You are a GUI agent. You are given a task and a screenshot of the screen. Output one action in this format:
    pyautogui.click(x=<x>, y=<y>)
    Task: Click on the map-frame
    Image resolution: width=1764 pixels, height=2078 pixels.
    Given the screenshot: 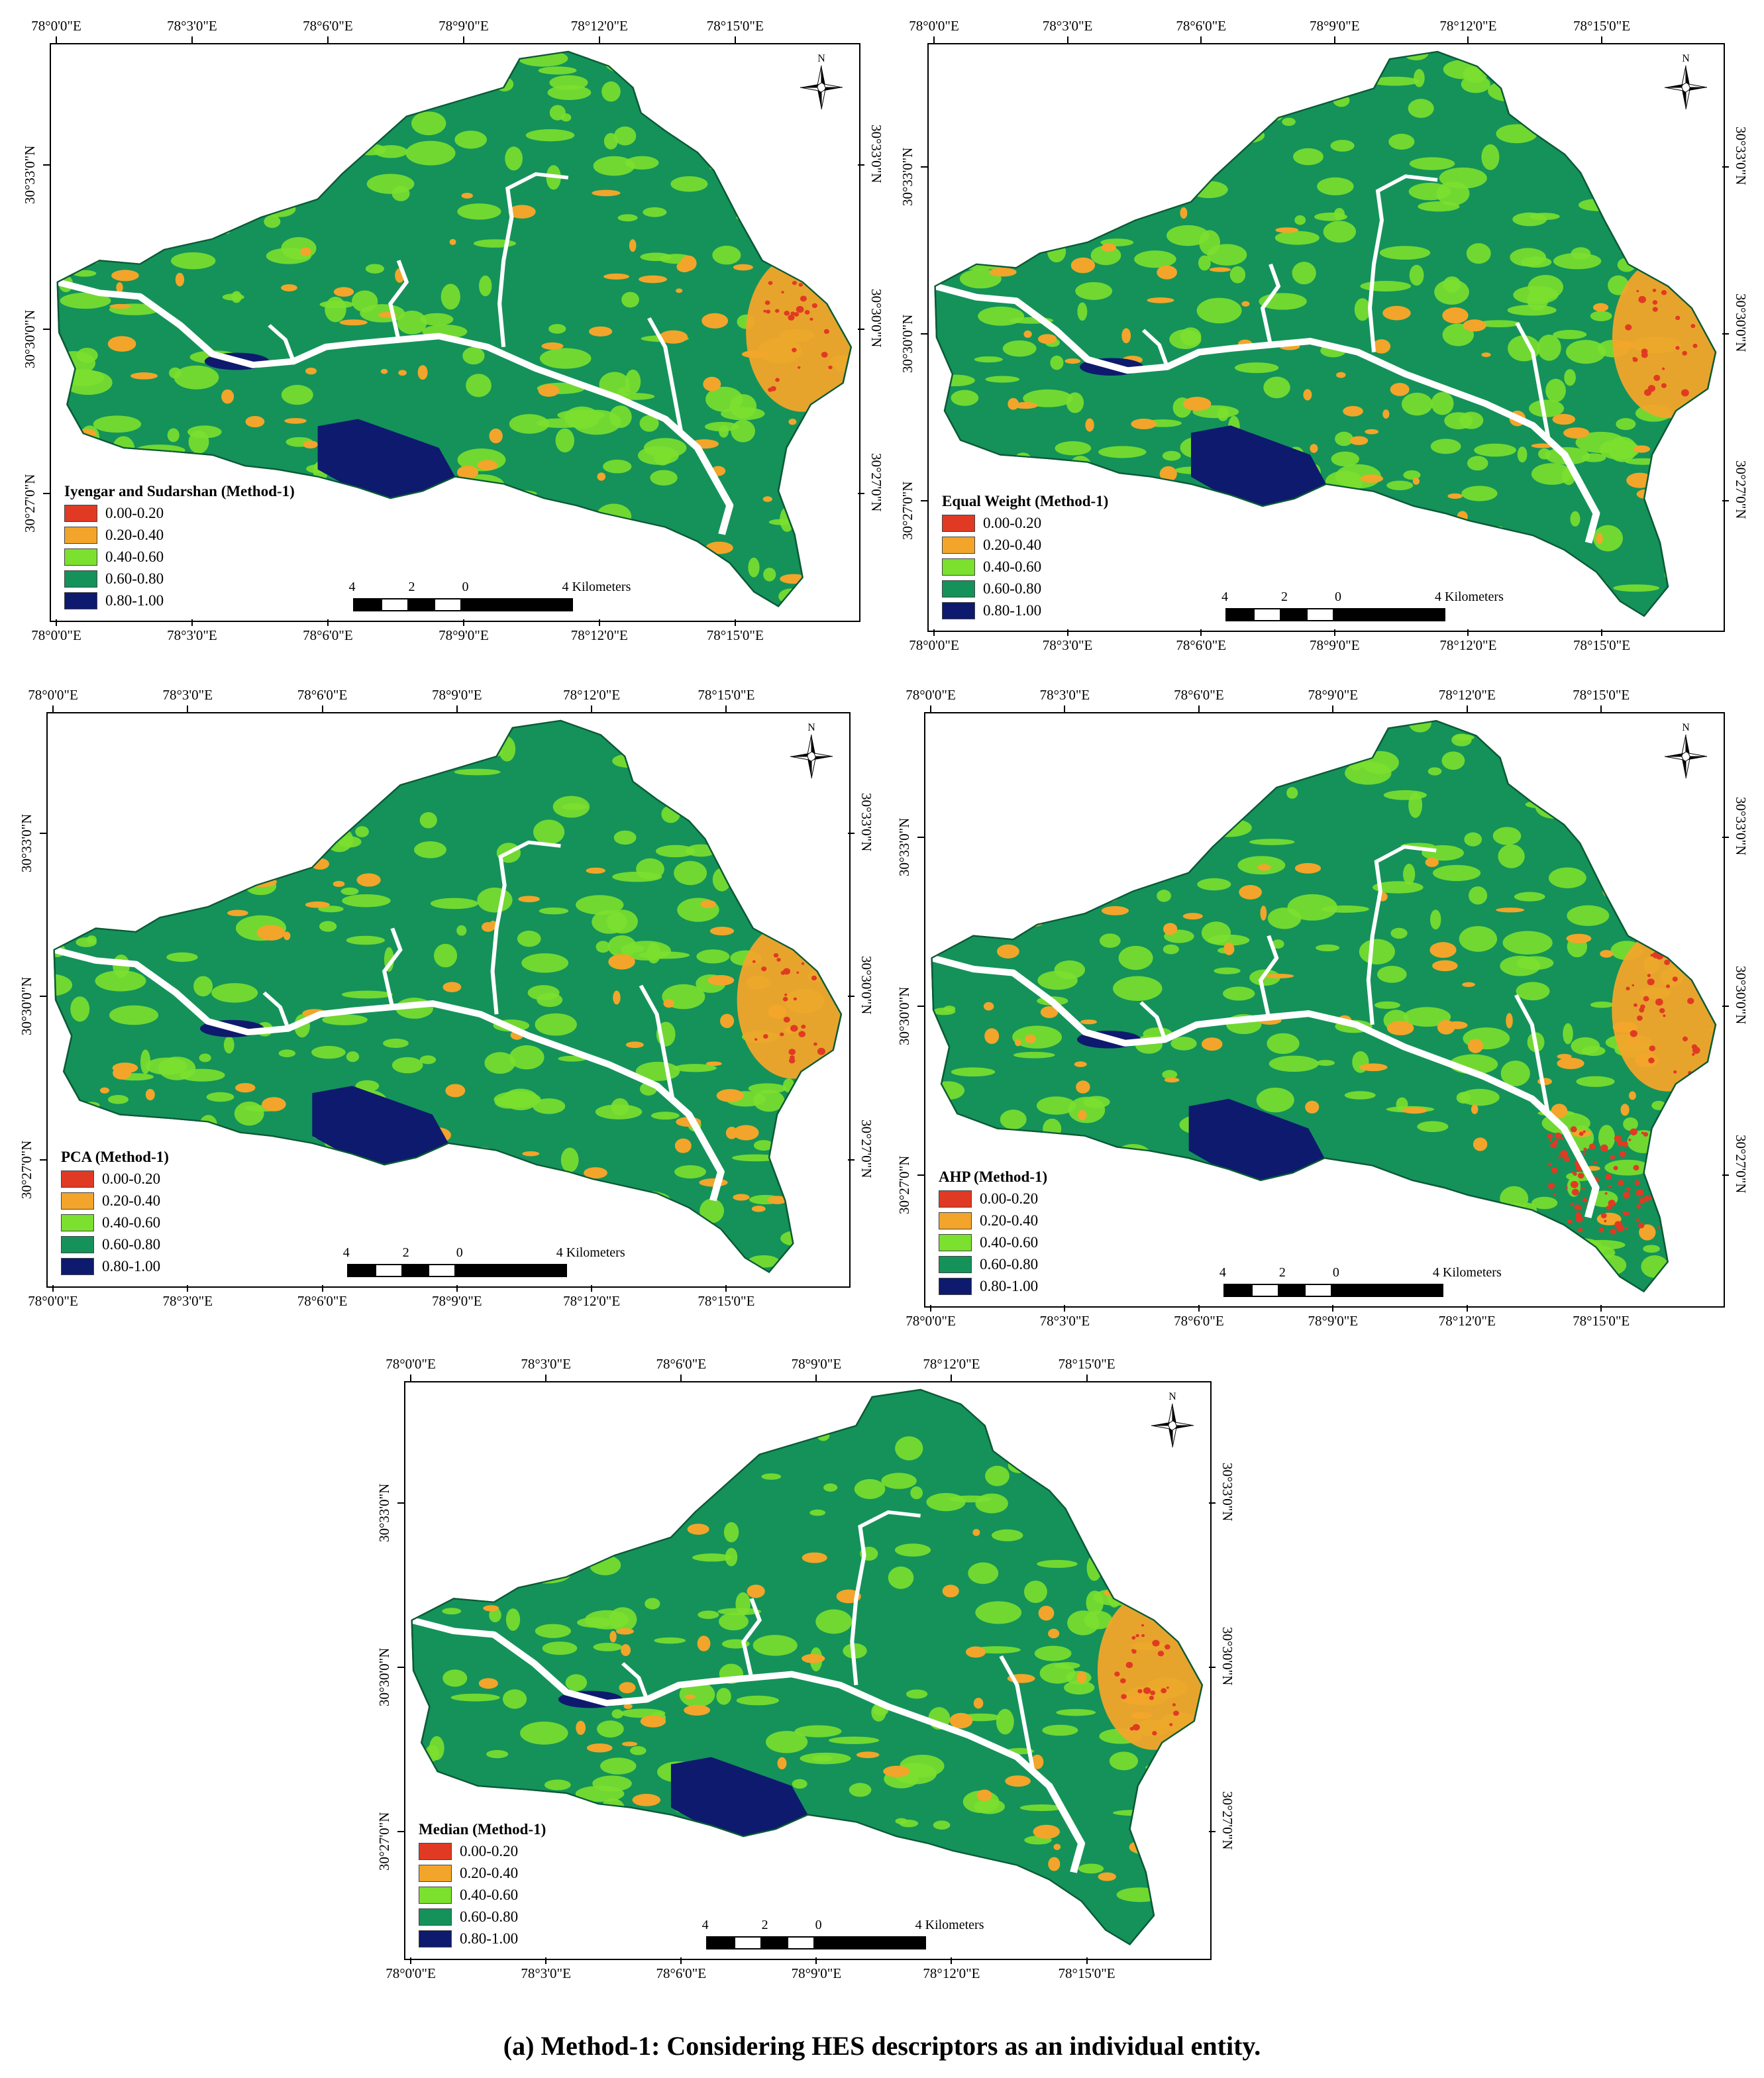 What is the action you would take?
    pyautogui.click(x=808, y=1670)
    